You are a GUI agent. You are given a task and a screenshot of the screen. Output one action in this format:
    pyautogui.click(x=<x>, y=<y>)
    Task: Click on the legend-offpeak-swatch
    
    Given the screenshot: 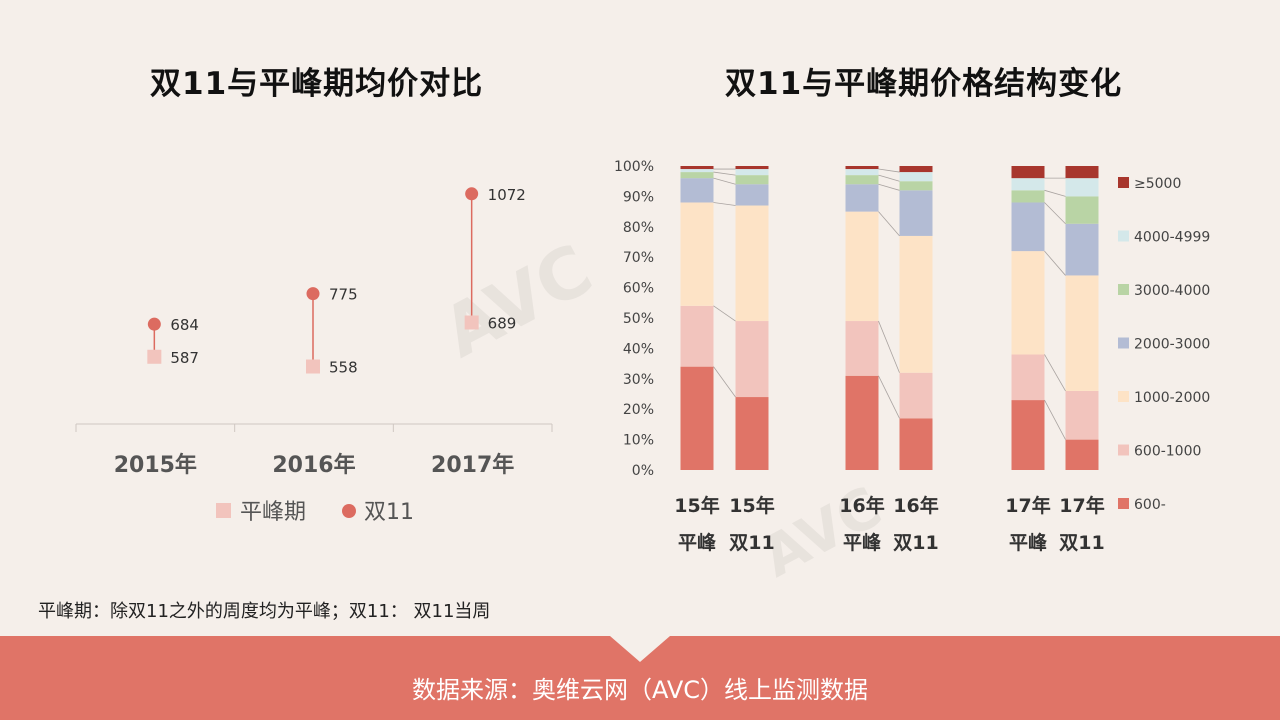 What is the action you would take?
    pyautogui.click(x=223, y=510)
    